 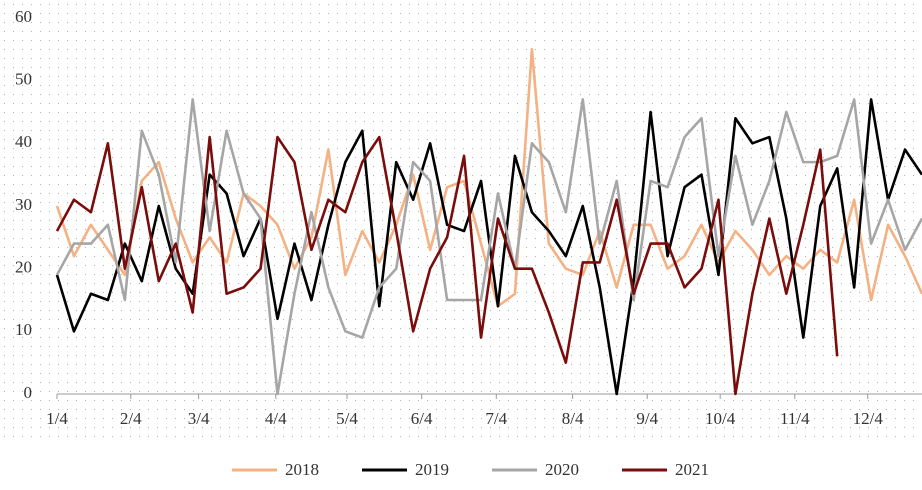 What do you see at coordinates (23, 16) in the screenshot?
I see `y-tick-label: 60` at bounding box center [23, 16].